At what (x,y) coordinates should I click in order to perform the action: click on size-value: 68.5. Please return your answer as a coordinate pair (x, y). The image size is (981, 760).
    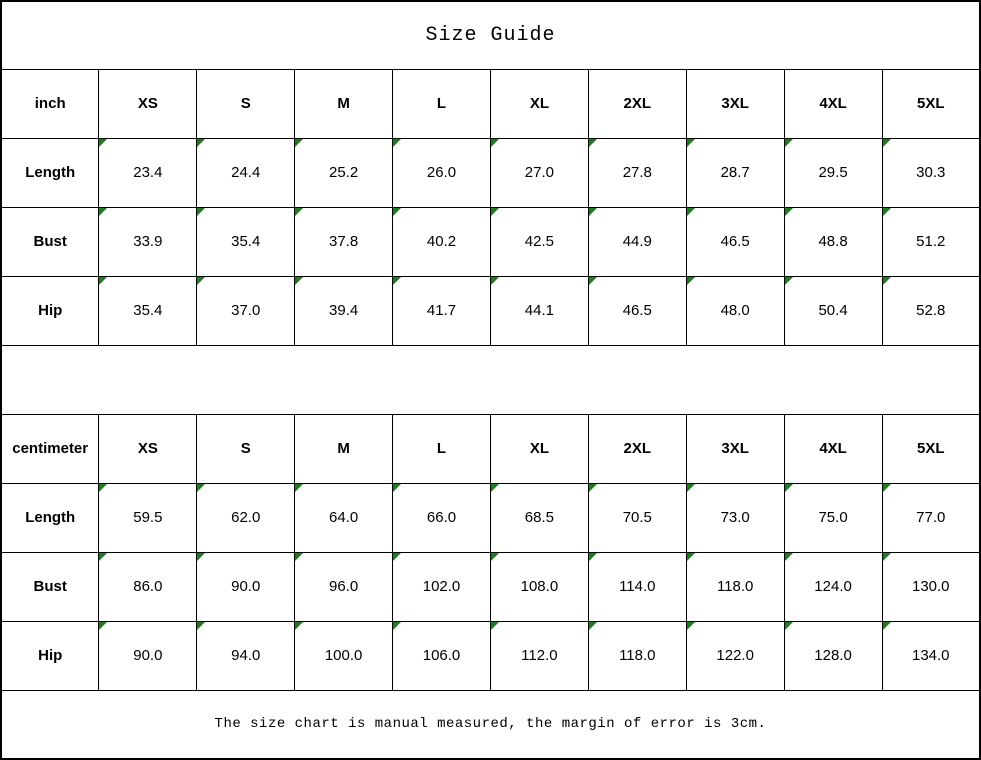
    Looking at the image, I should click on (539, 517).